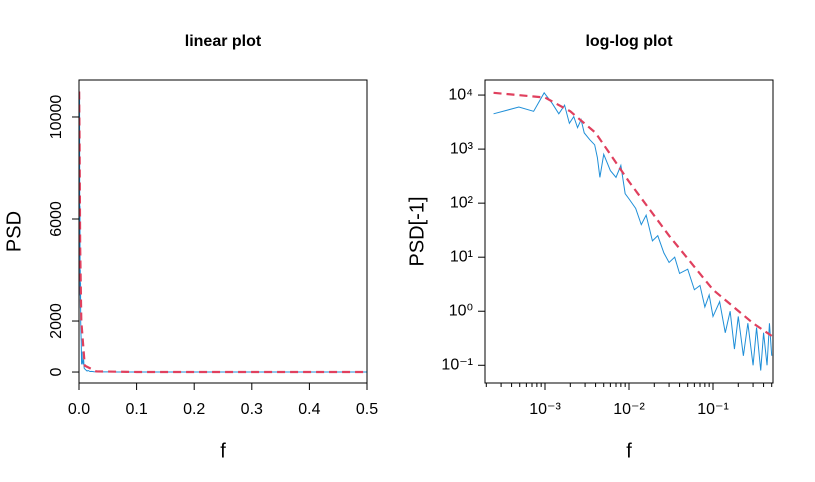  What do you see at coordinates (56, 321) in the screenshot?
I see `y-tick-label: 2000` at bounding box center [56, 321].